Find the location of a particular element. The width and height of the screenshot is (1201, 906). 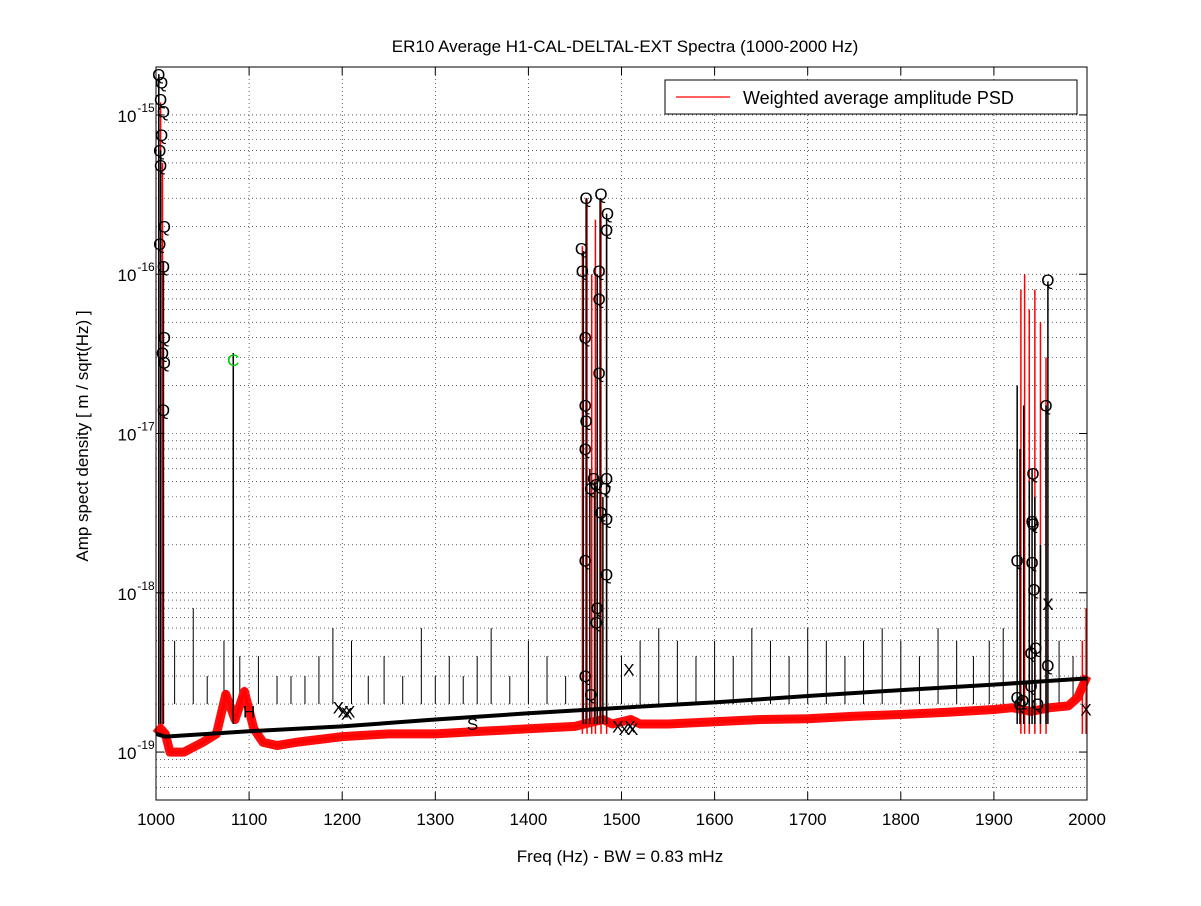

x-tick-label: 1800 is located at coordinates (901, 819).